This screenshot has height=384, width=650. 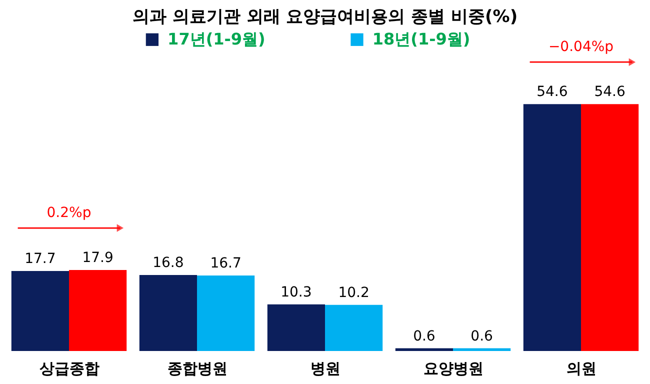 What do you see at coordinates (217, 39) in the screenshot?
I see `legend-label: 17년(1-9월)` at bounding box center [217, 39].